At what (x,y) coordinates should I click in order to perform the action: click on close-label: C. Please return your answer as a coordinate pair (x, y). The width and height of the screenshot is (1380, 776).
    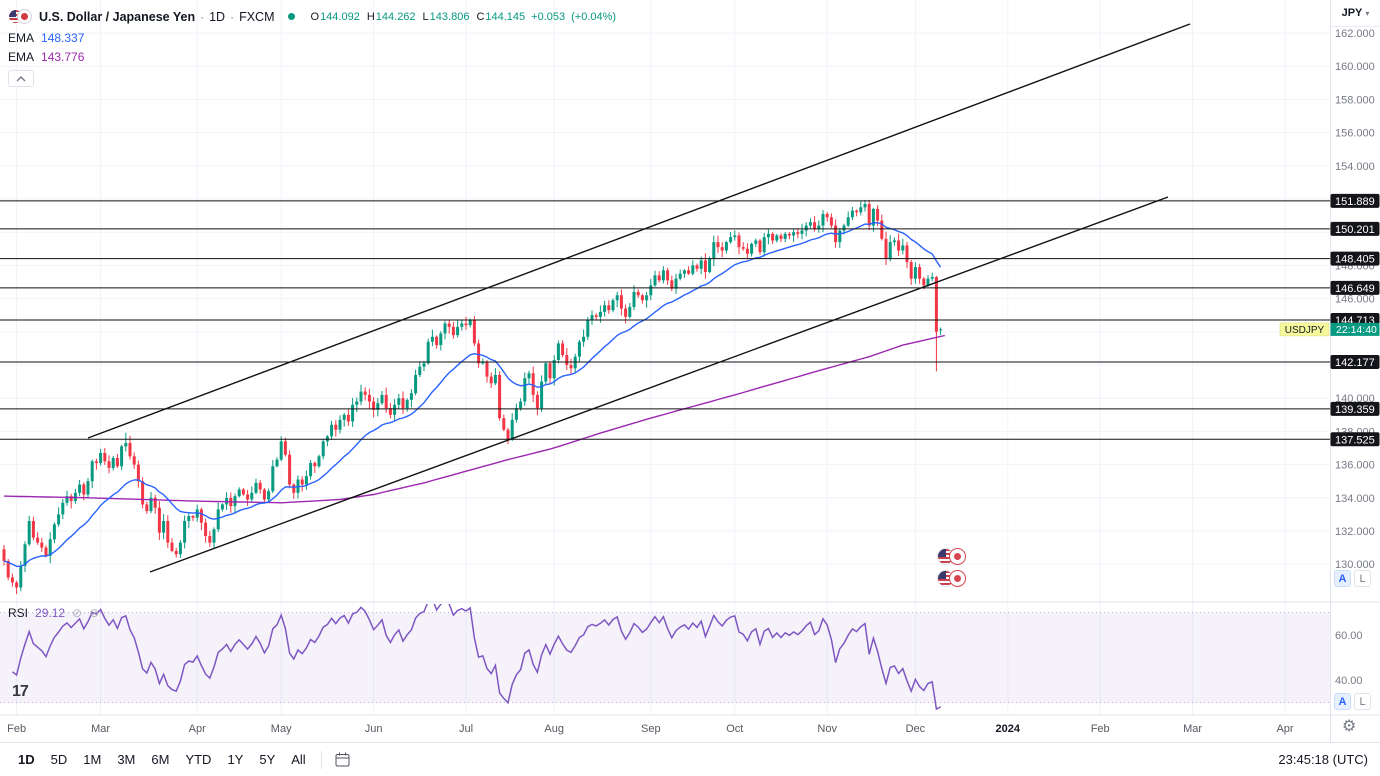
    Looking at the image, I should click on (480, 16).